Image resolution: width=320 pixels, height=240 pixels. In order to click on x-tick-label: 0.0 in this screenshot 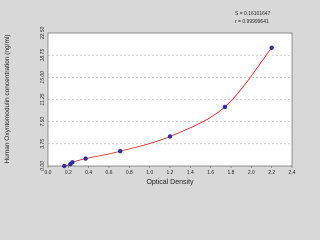, I will do `click(48, 173)`.